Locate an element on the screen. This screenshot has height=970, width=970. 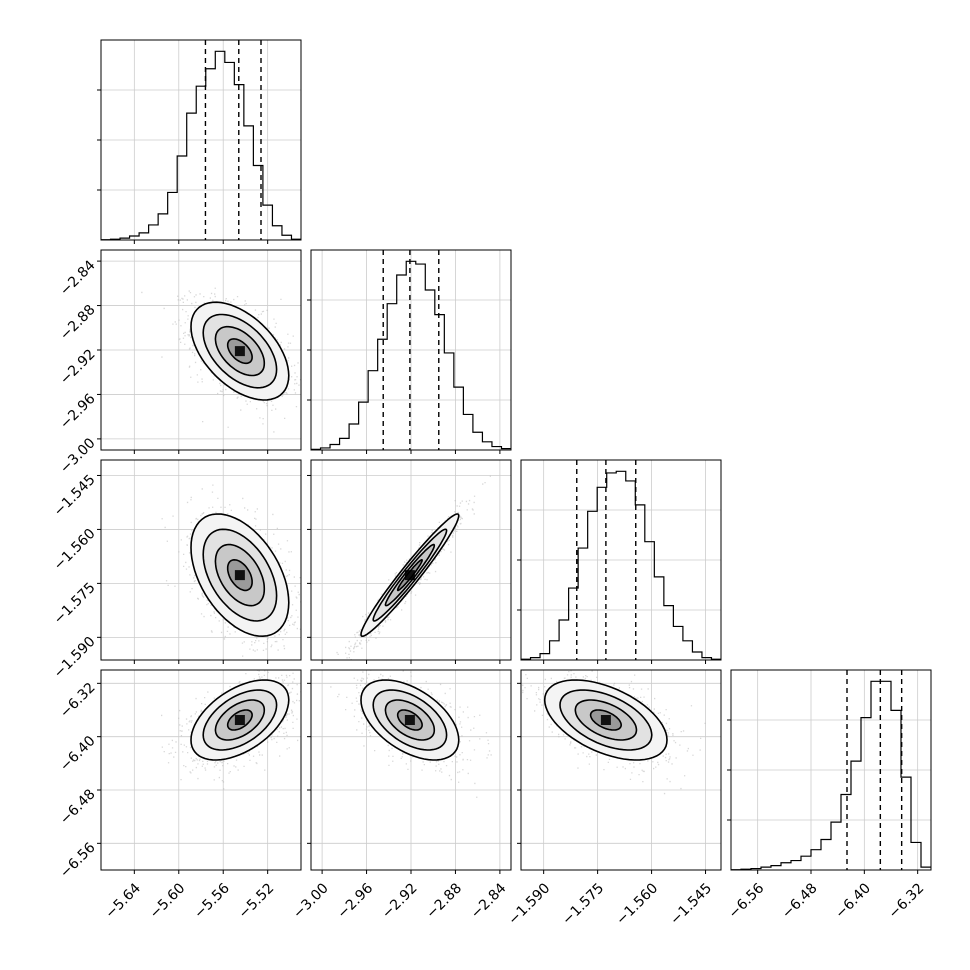
x-tick-label: −5.60 is located at coordinates (168, 901).